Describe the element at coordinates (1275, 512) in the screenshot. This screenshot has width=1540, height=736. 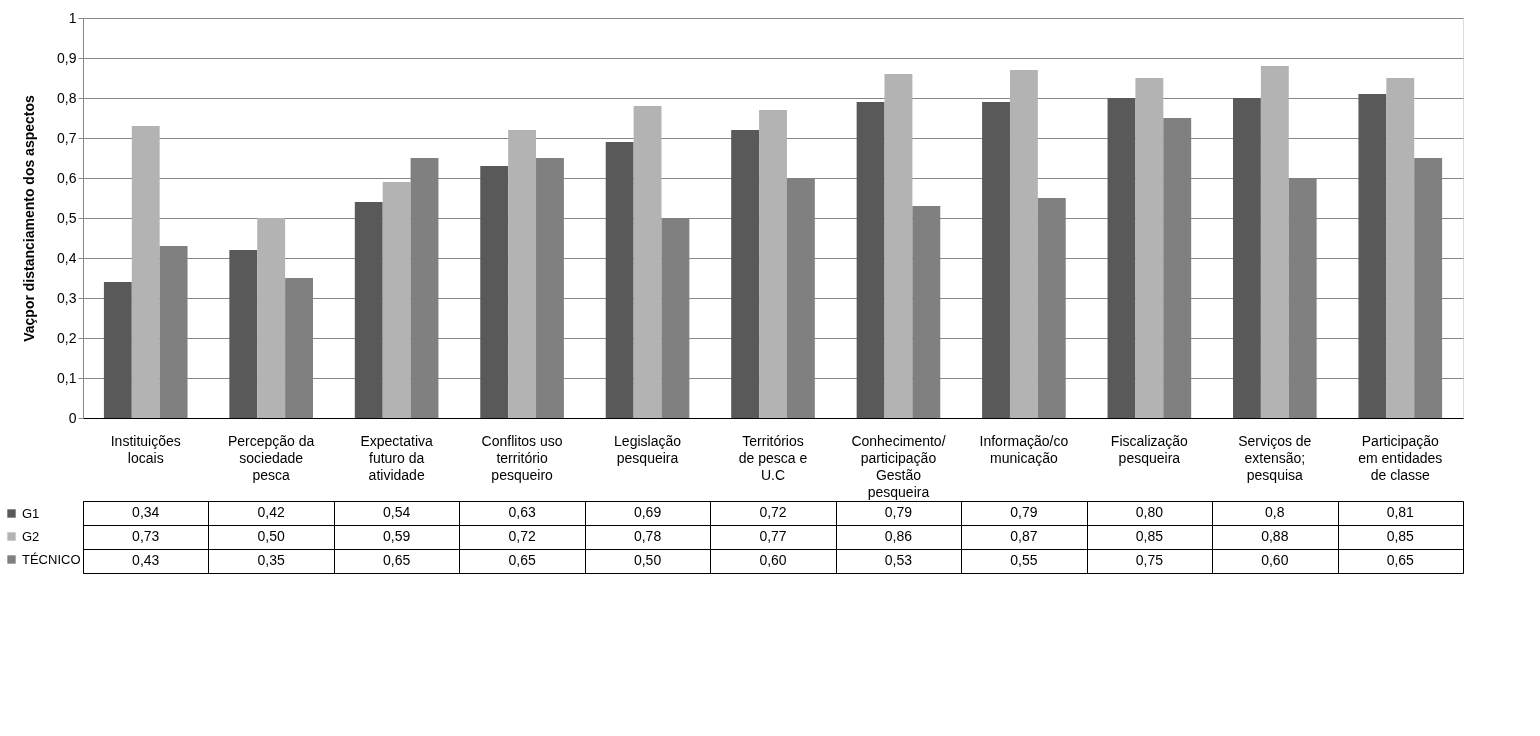
I see `data-label: 0,8` at that location.